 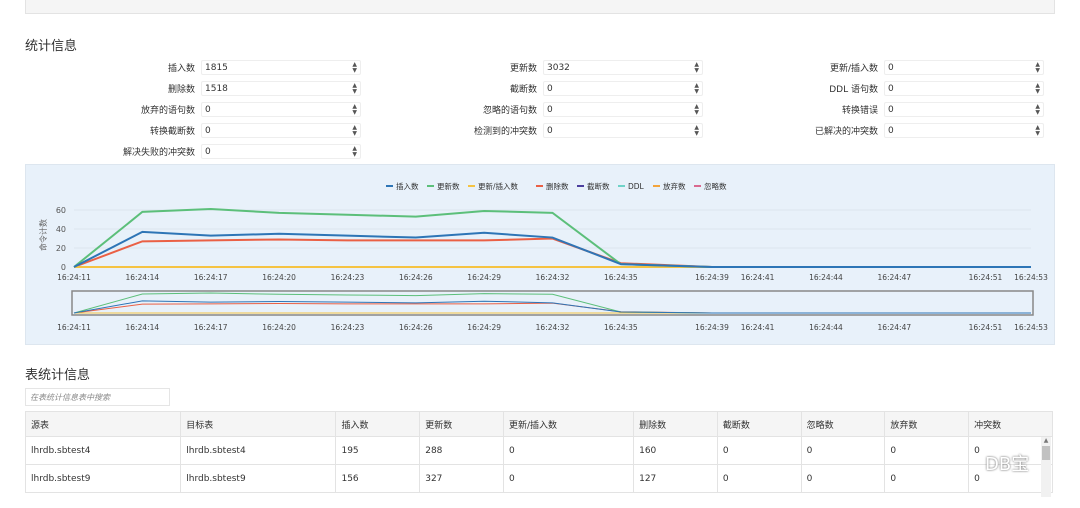 What do you see at coordinates (58, 375) in the screenshot?
I see `table-stats-heading: 表统计信息` at bounding box center [58, 375].